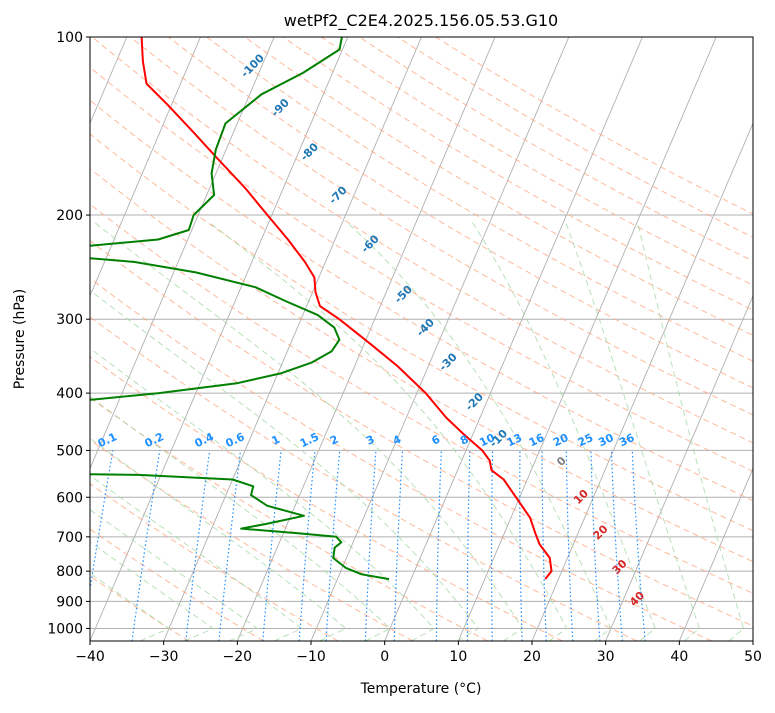  Describe the element at coordinates (69, 572) in the screenshot. I see `y-tick-label: 800` at that location.